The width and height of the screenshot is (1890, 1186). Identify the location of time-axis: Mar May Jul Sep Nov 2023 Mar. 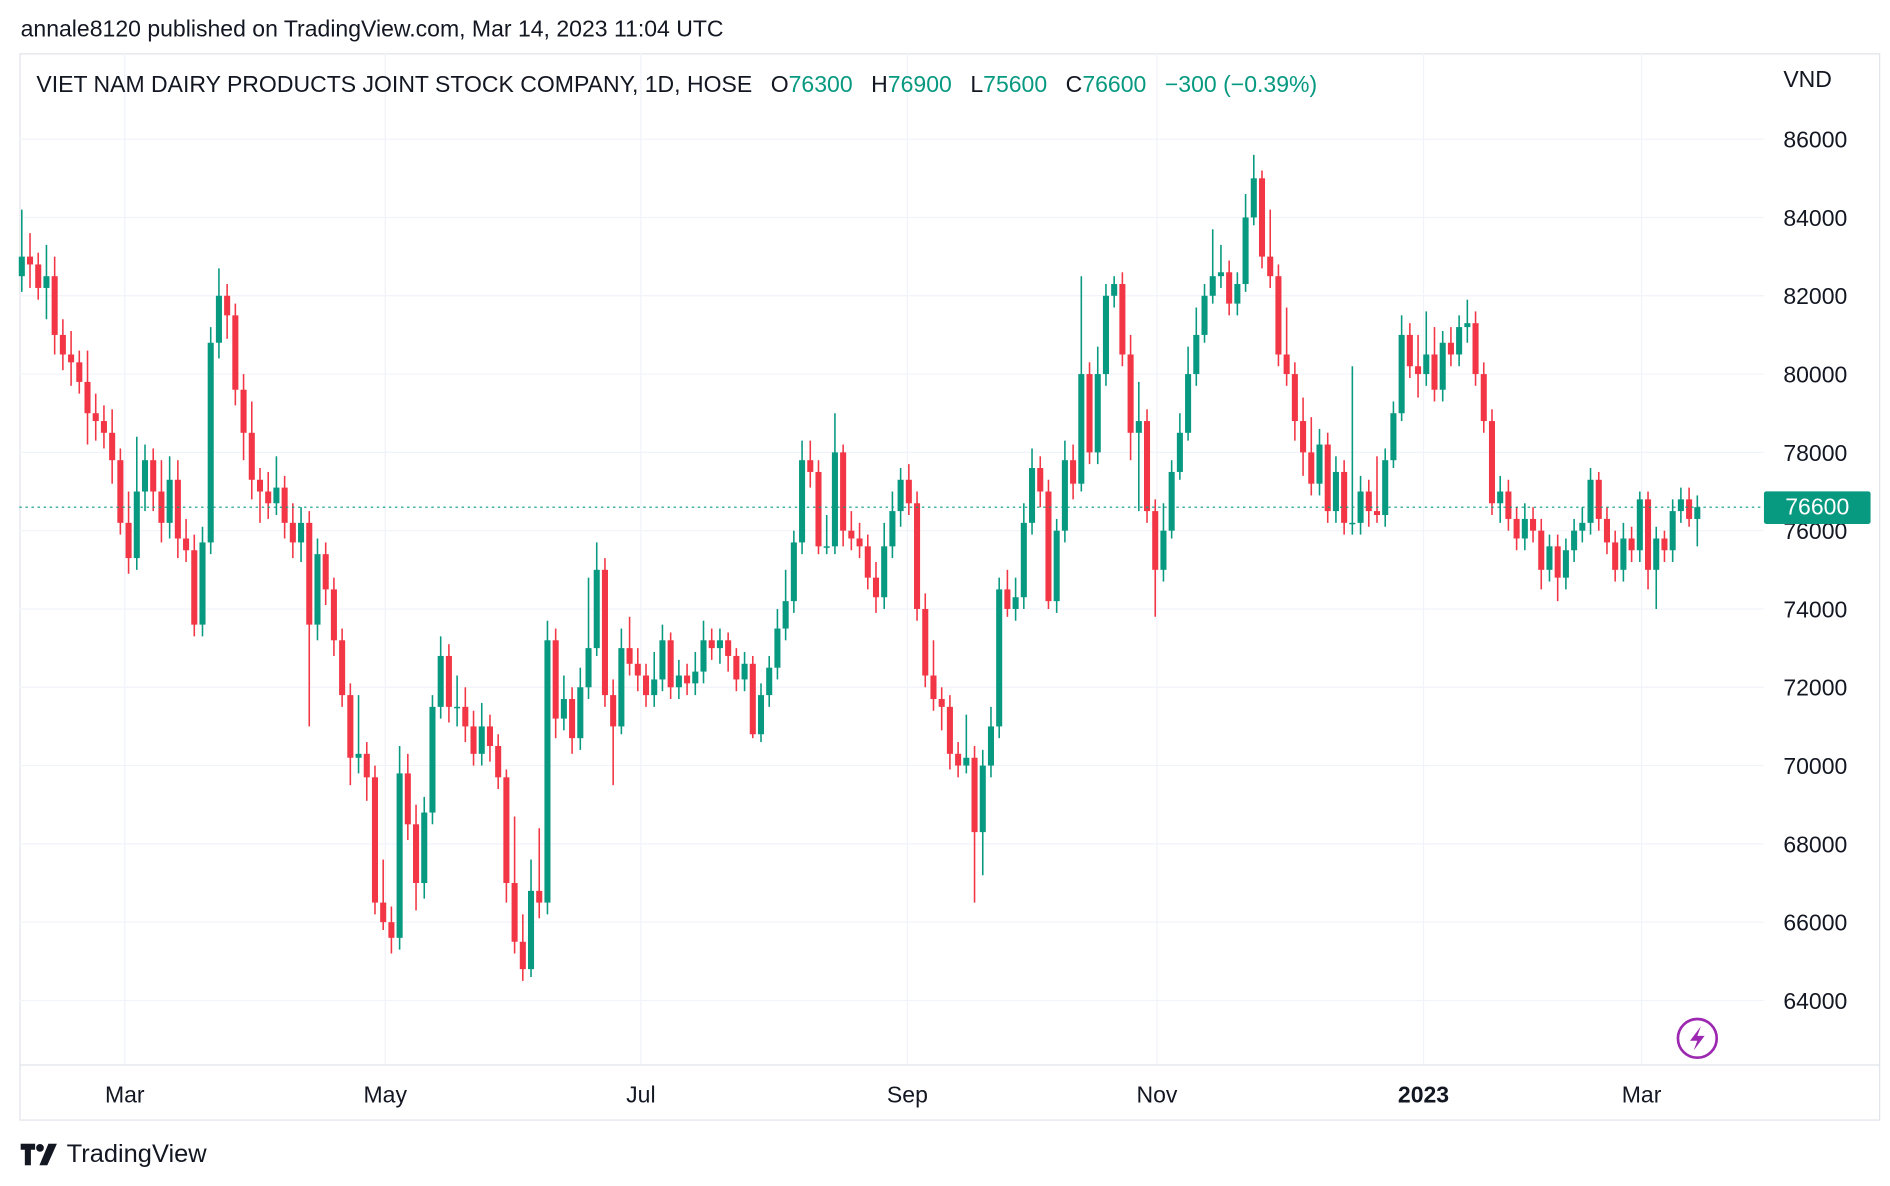
(883, 1095).